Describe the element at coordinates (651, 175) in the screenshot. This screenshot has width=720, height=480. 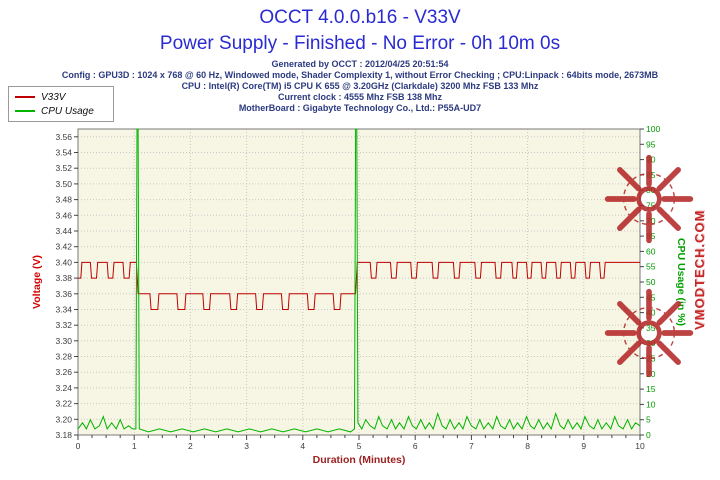
I see `svg-text: 85` at that location.